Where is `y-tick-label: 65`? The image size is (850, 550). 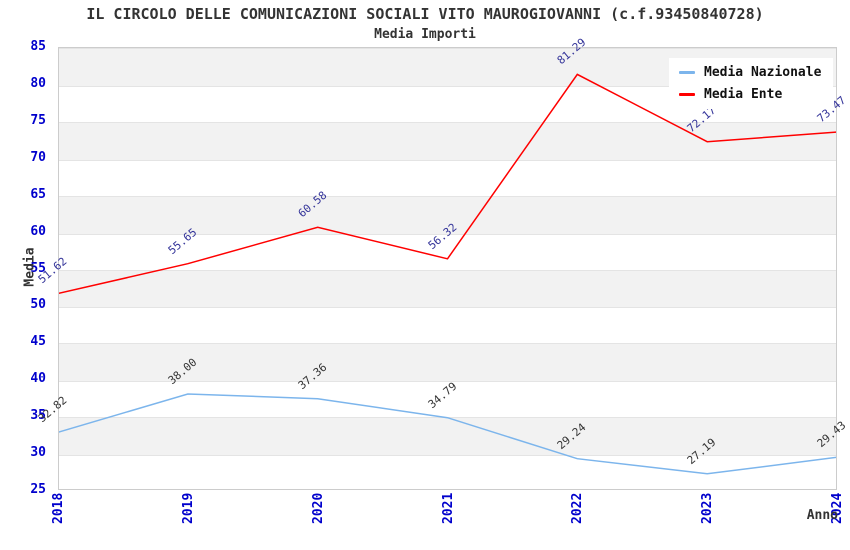 y-tick-label: 65 is located at coordinates (38, 194).